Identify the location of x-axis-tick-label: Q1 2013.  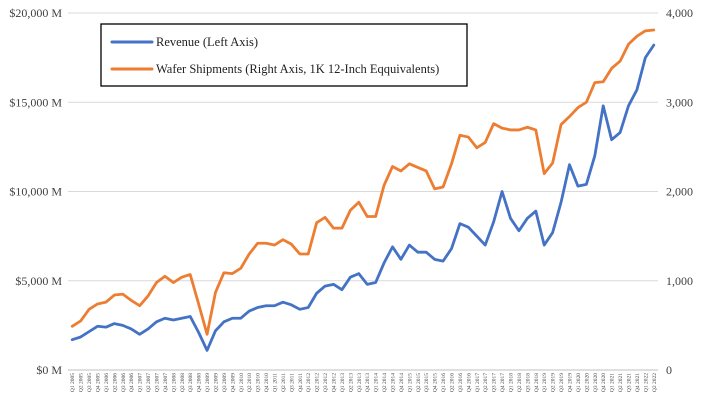
(343, 382).